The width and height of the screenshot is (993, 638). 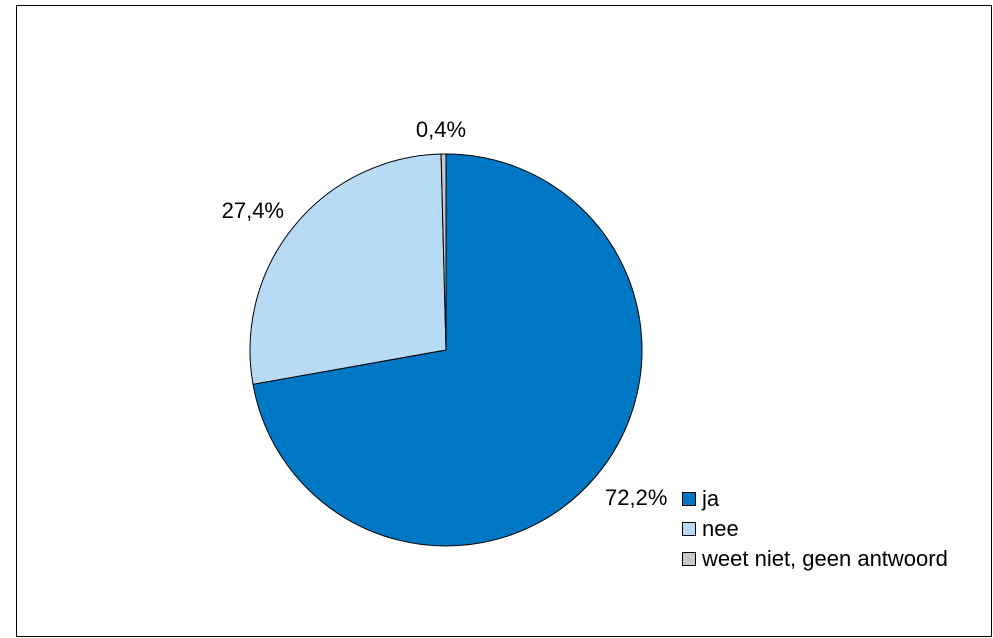 I want to click on legend-label-weet-niet: weet niet, geen antwoord, so click(x=825, y=558).